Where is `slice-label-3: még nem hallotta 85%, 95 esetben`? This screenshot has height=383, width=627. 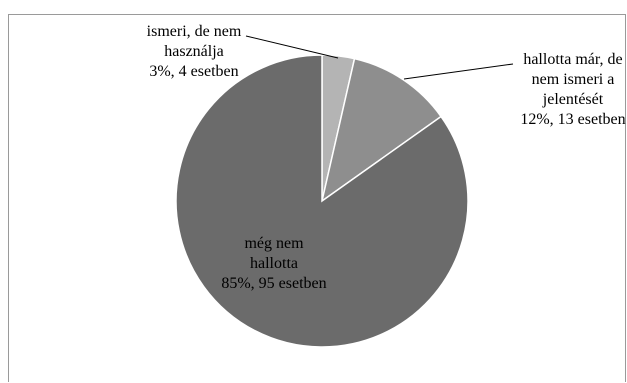
slice-label-3: még nem hallotta 85%, 95 esetben is located at coordinates (273, 263).